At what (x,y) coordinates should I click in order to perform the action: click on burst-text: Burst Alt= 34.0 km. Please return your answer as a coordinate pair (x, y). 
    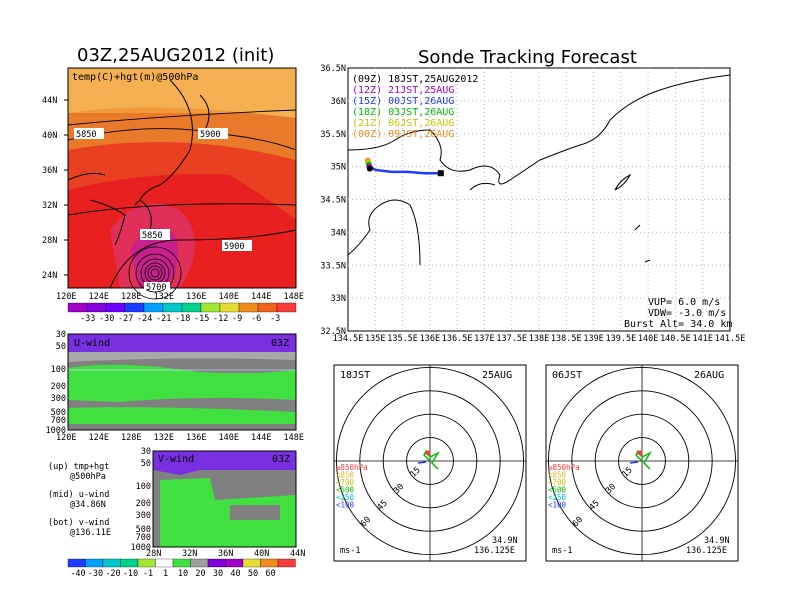
    Looking at the image, I should click on (678, 324).